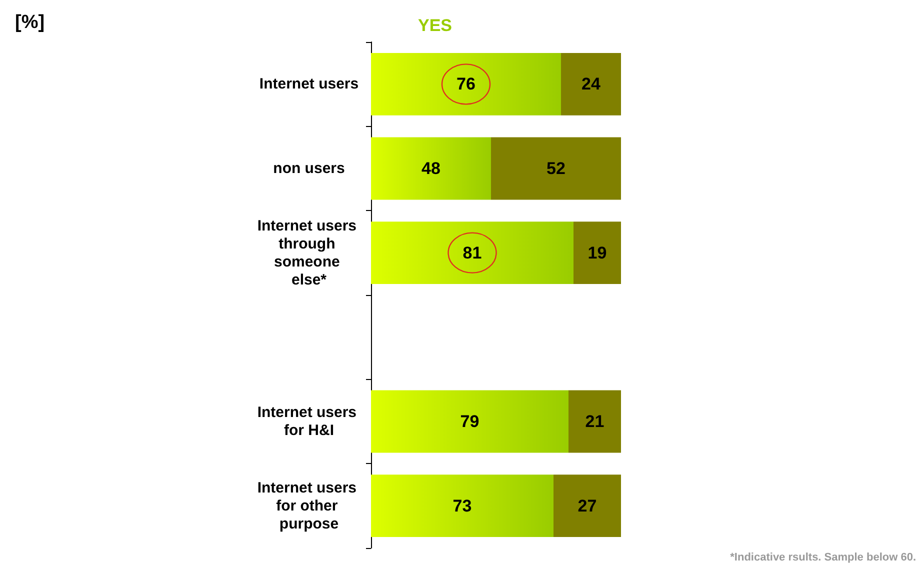 The image size is (920, 566). I want to click on data-label: 76, so click(466, 84).